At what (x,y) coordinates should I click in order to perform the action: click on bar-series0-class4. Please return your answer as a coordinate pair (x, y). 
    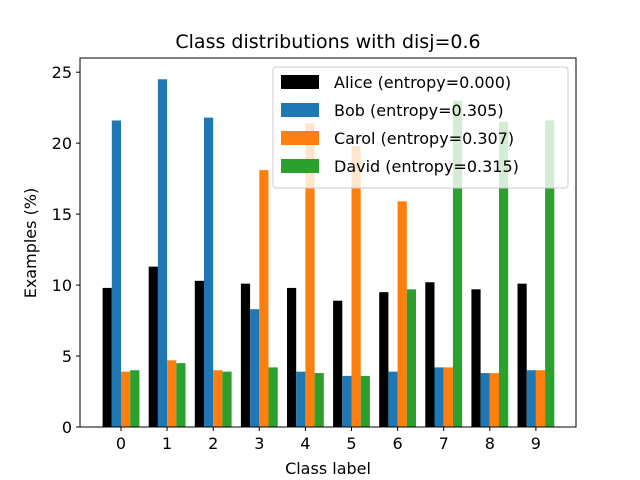
    Looking at the image, I should click on (292, 357).